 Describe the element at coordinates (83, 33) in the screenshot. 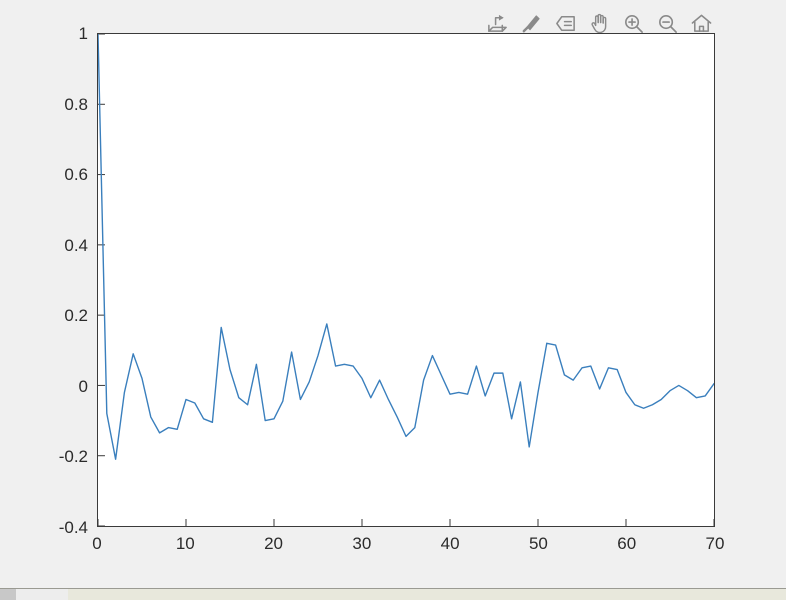

I see `y-tick-label: 1` at that location.